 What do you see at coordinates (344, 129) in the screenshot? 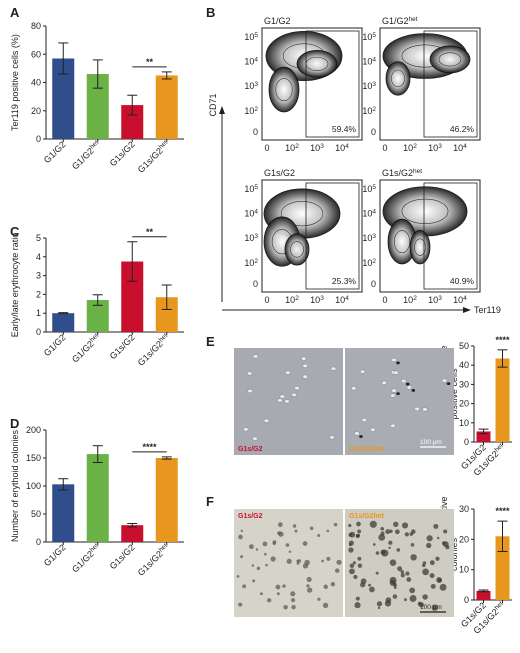
I see `gate-percentage: 59.4%` at bounding box center [344, 129].